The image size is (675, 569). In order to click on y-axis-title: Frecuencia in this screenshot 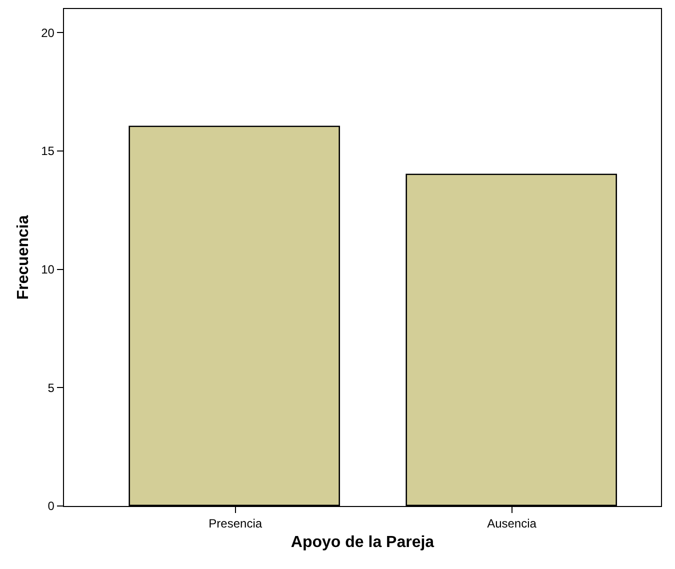, I will do `click(23, 257)`.